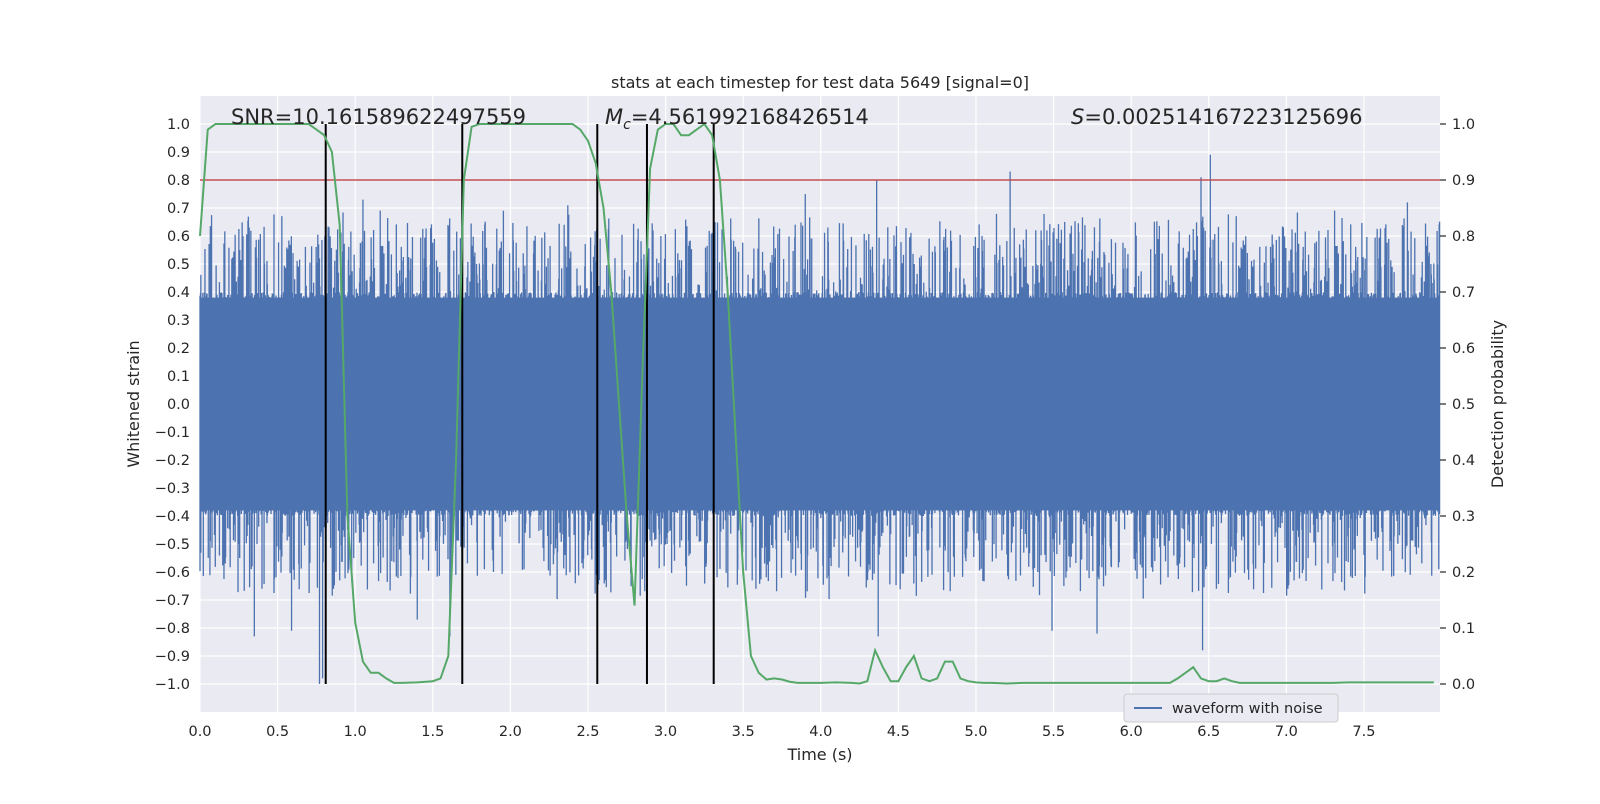 The width and height of the screenshot is (1600, 804). Describe the element at coordinates (172, 489) in the screenshot. I see `y-tick-13: −0.3` at that location.